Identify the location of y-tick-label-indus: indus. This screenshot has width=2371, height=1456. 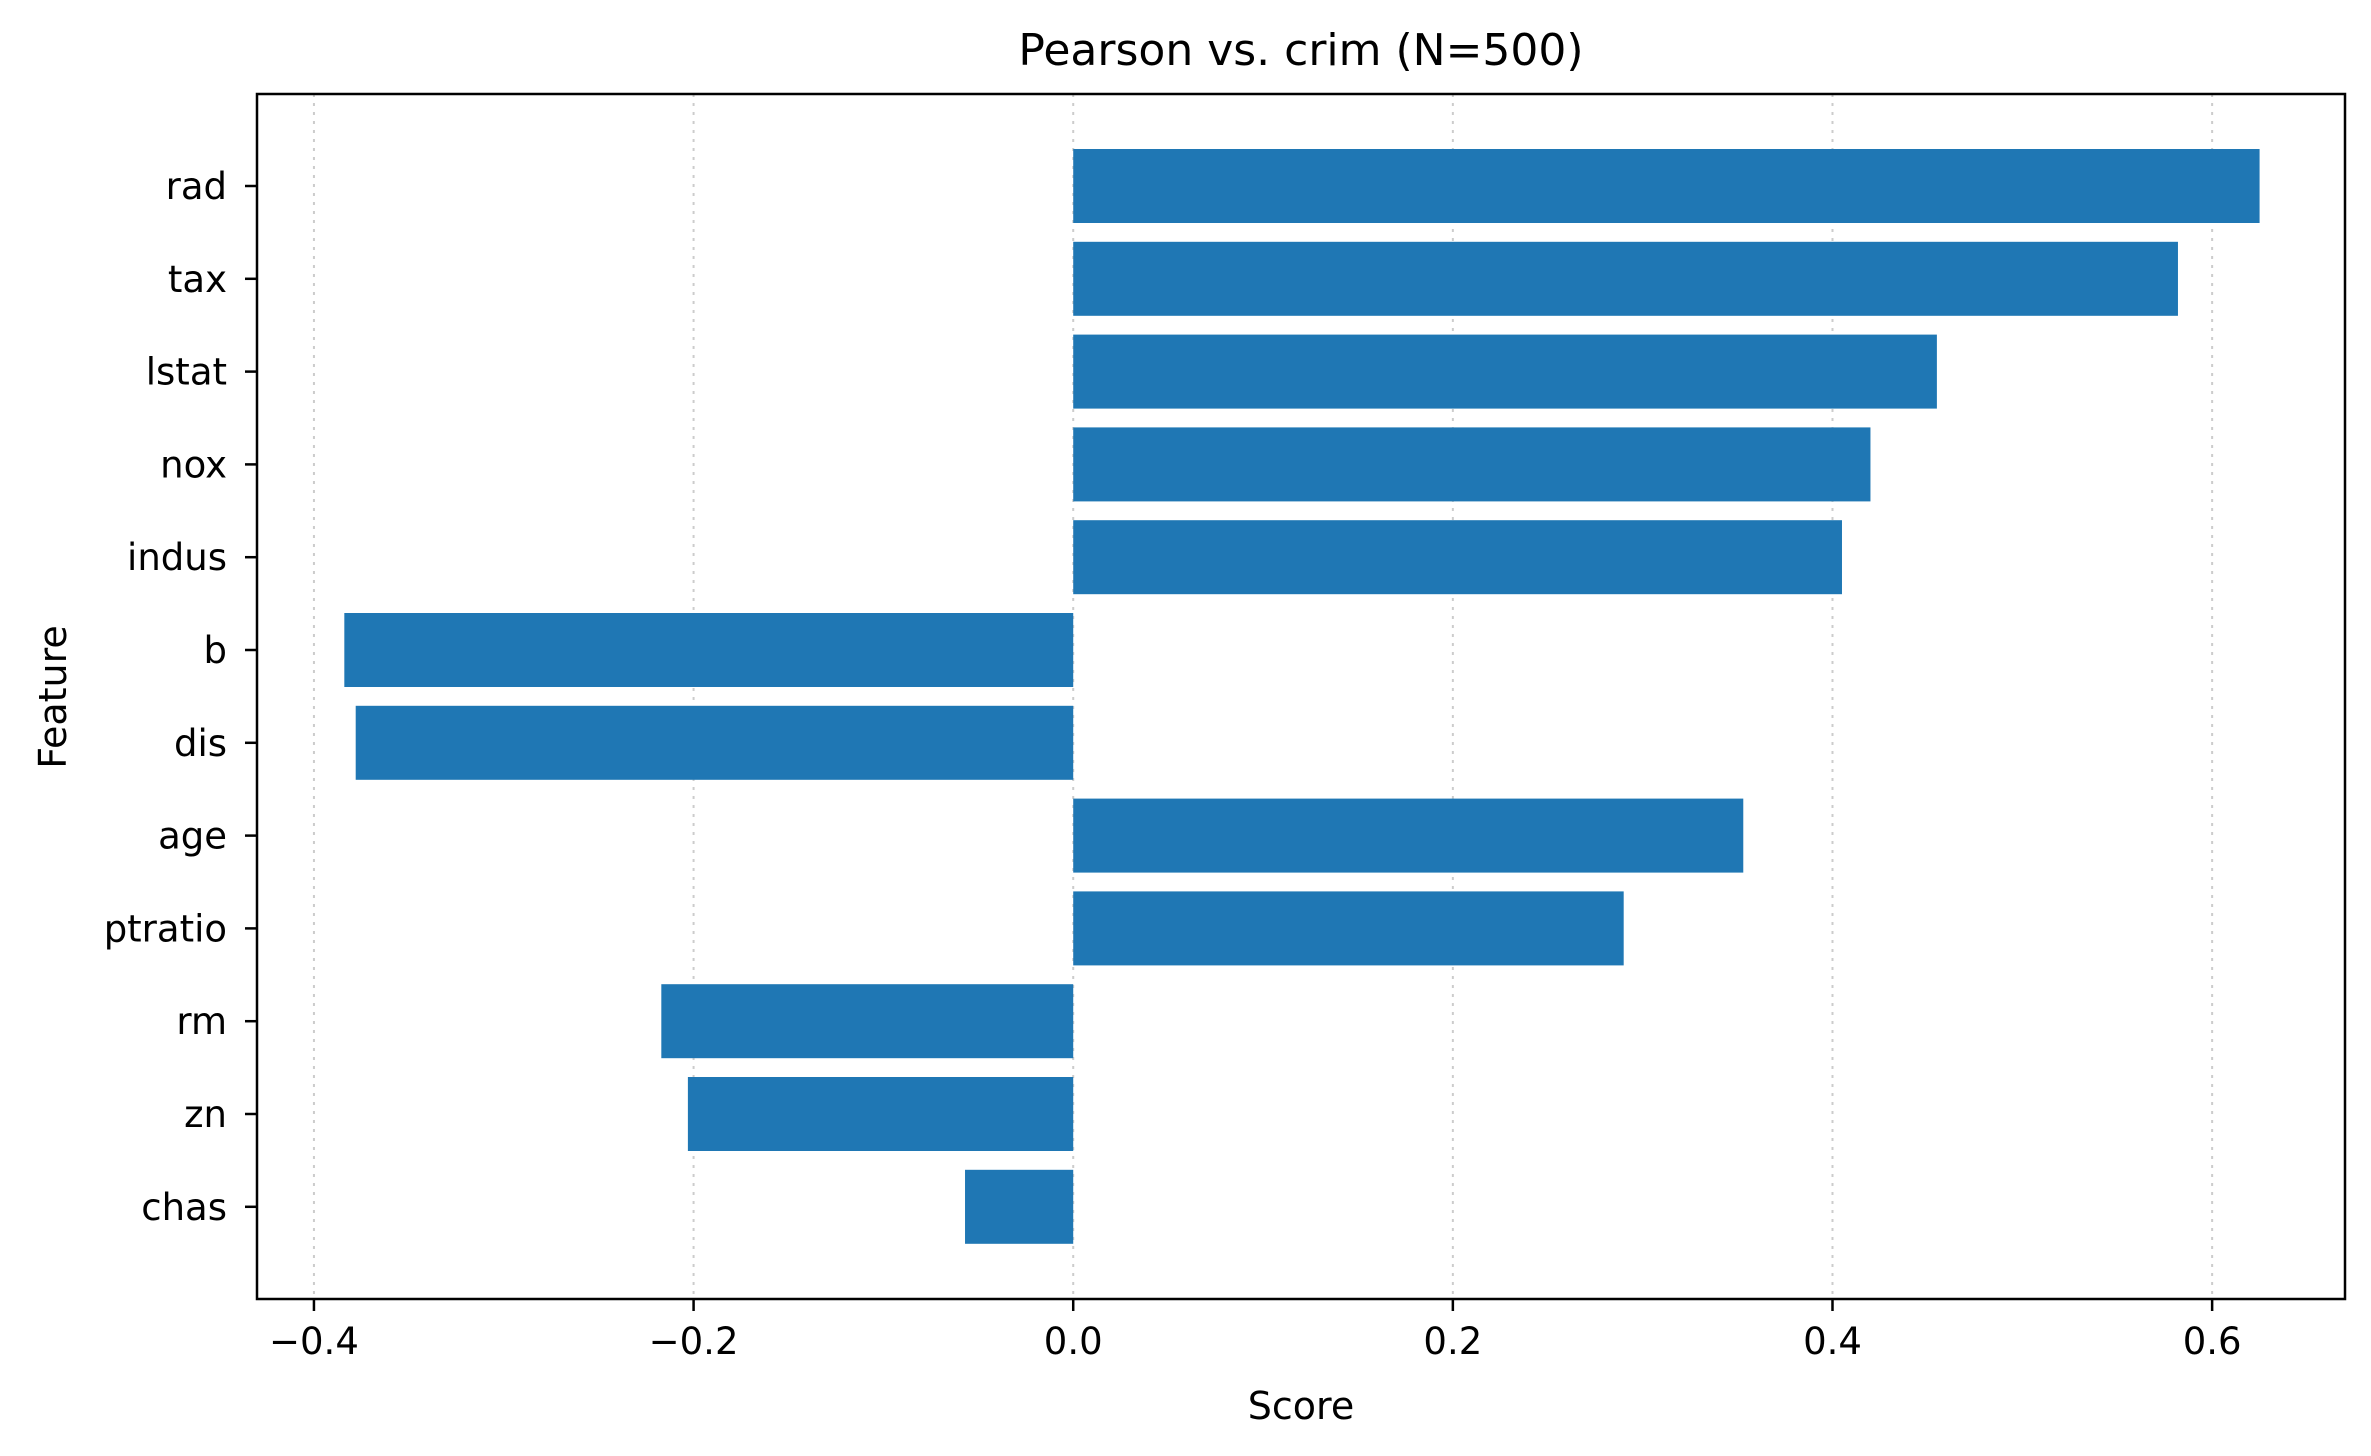
(177, 557).